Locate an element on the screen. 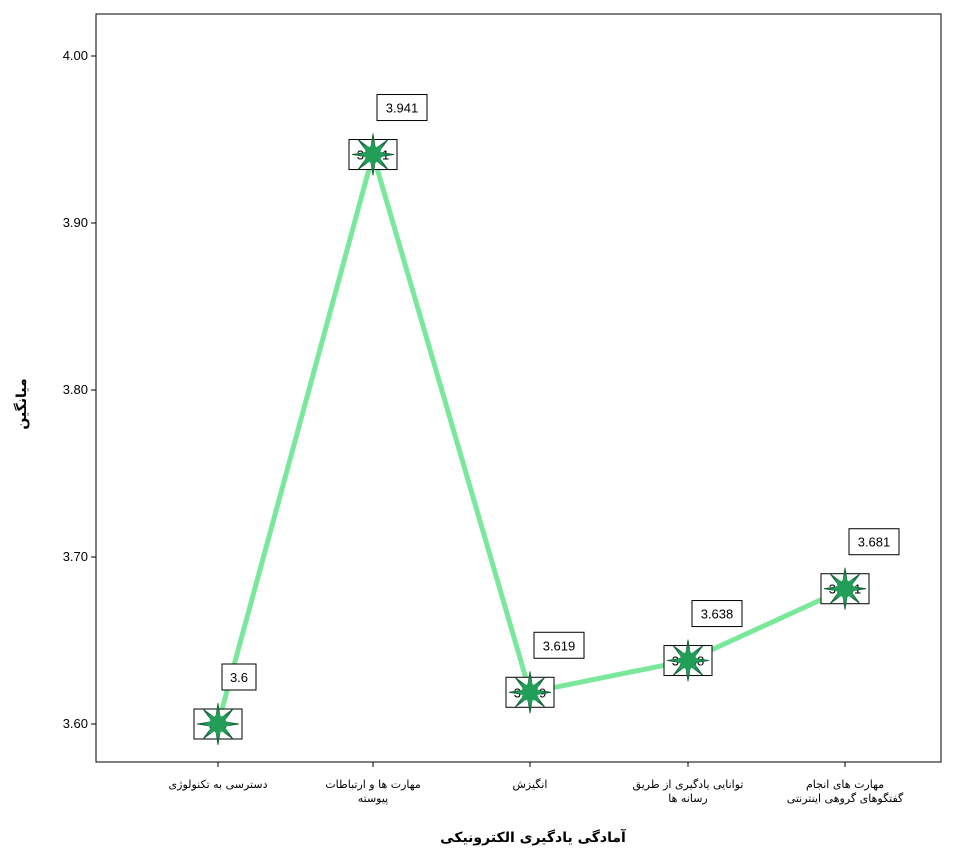 This screenshot has width=957, height=856. y-tick-label: 3.60 is located at coordinates (75, 723).